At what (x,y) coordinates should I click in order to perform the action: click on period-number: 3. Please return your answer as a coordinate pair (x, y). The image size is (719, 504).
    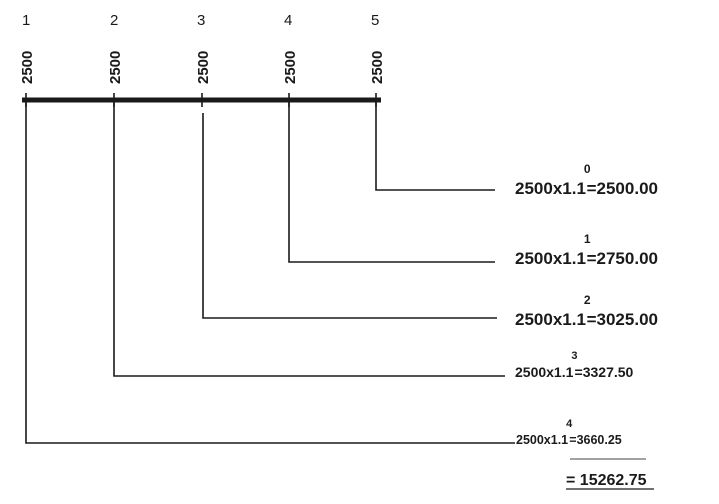
    Looking at the image, I should click on (201, 20).